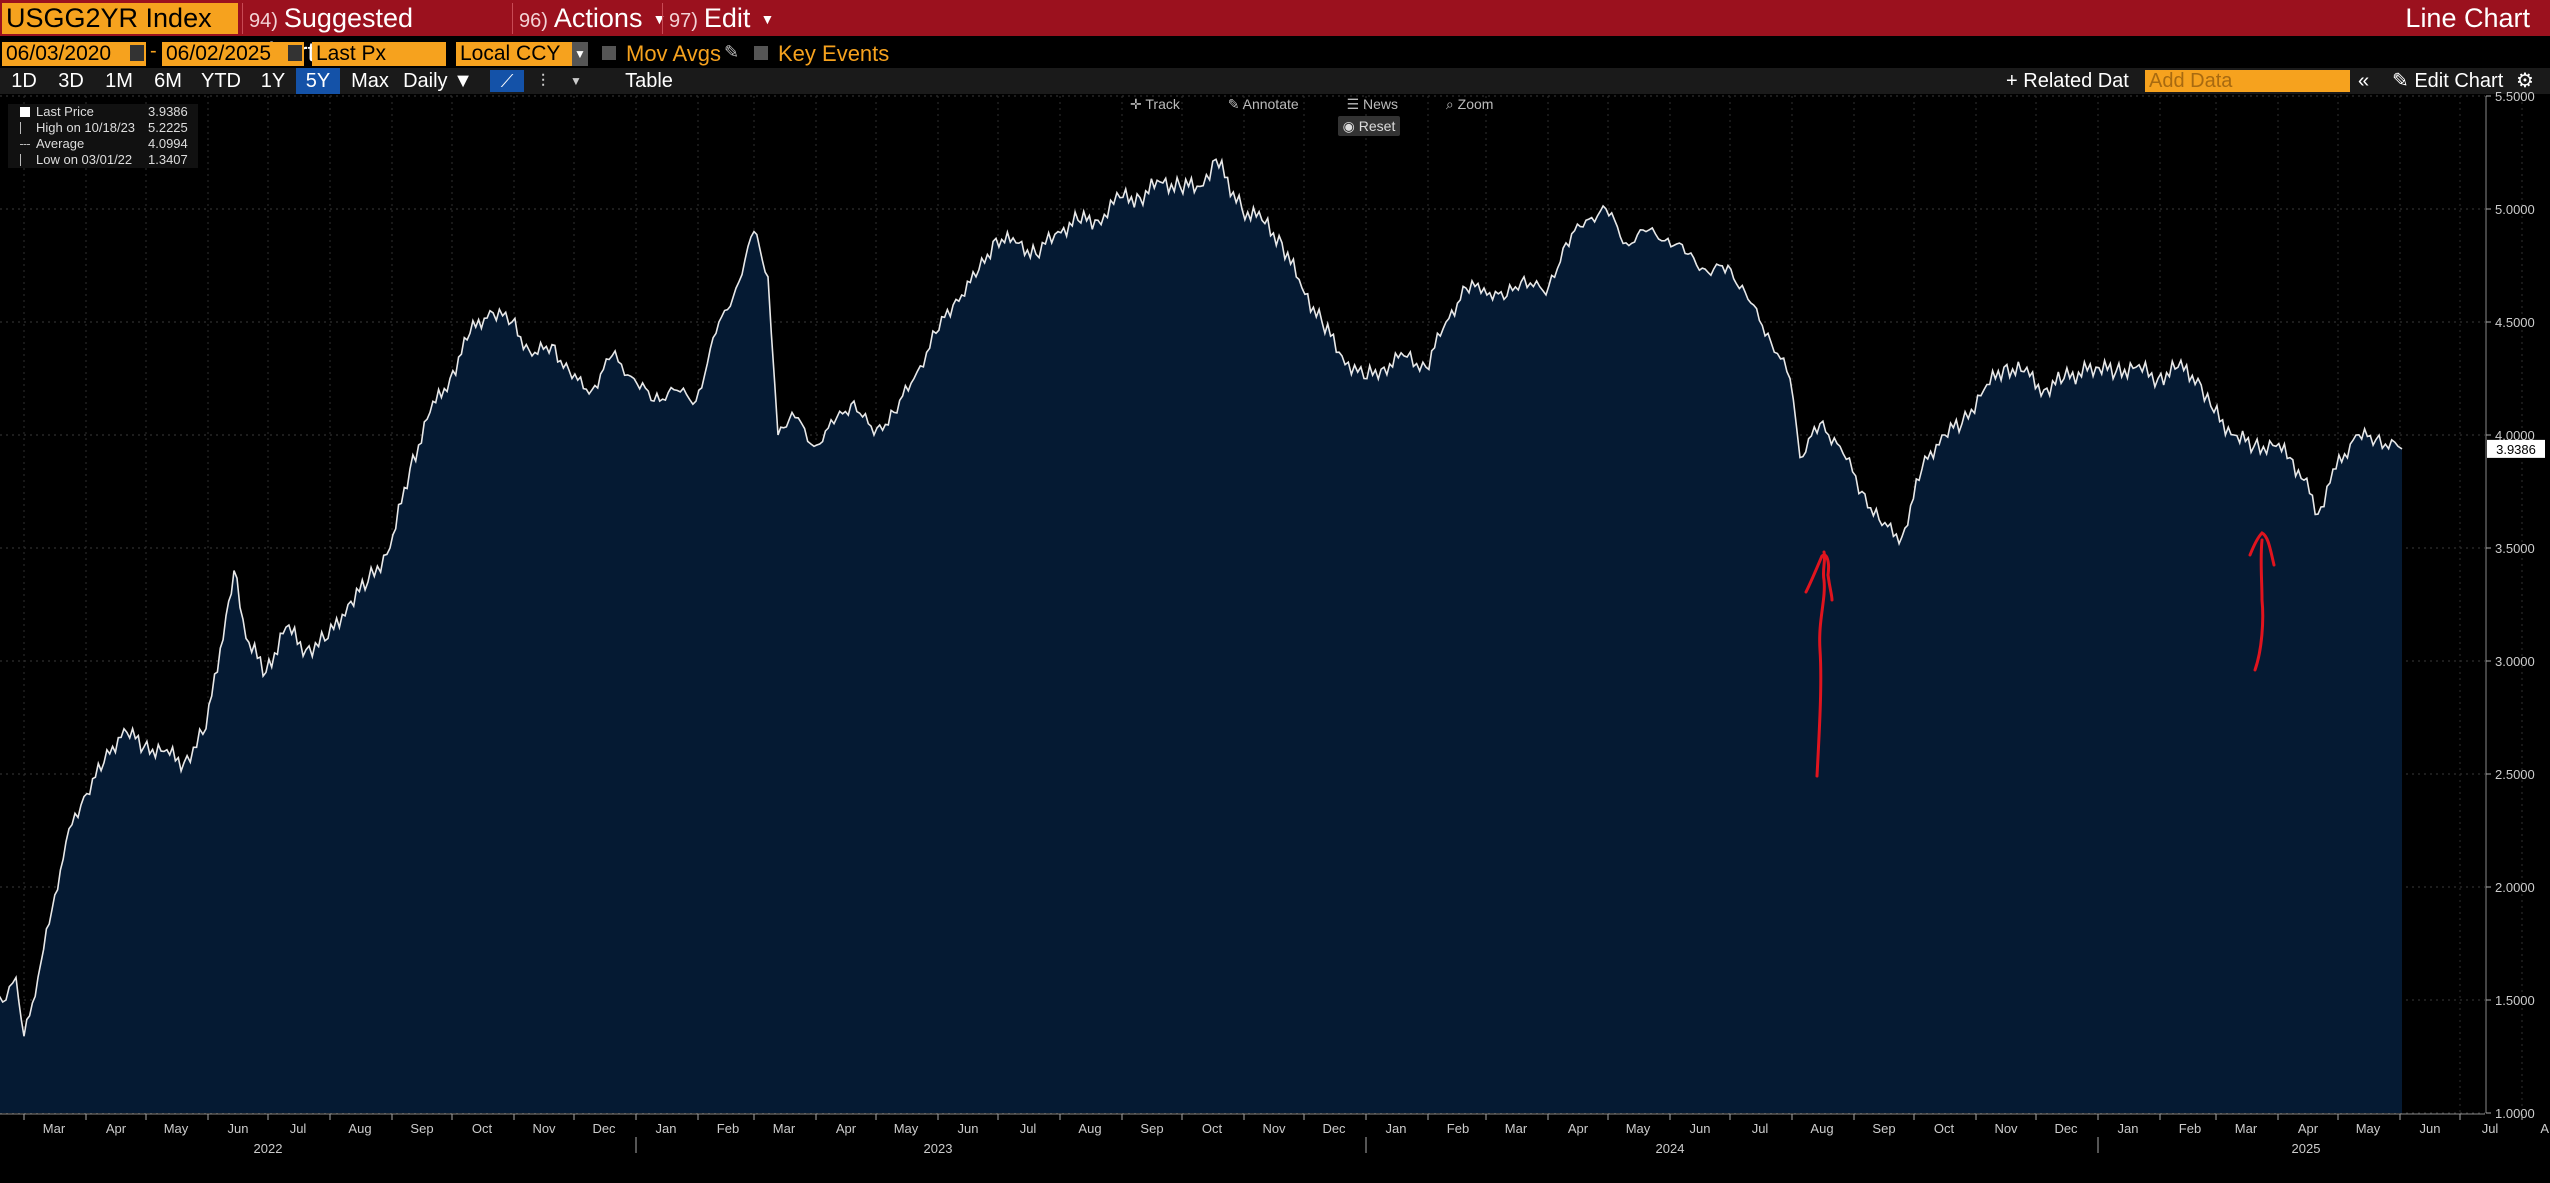 The image size is (2550, 1183). Describe the element at coordinates (718, 18) in the screenshot. I see `edit-menu: 97) Edit ▼` at that location.